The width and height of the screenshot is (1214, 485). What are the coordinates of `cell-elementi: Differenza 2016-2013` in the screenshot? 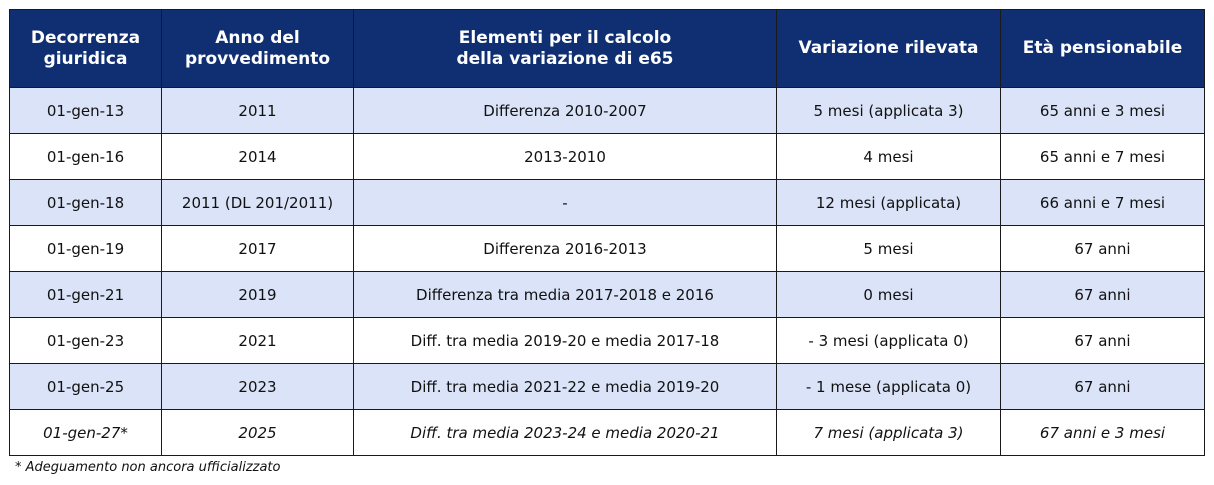 It's located at (565, 248).